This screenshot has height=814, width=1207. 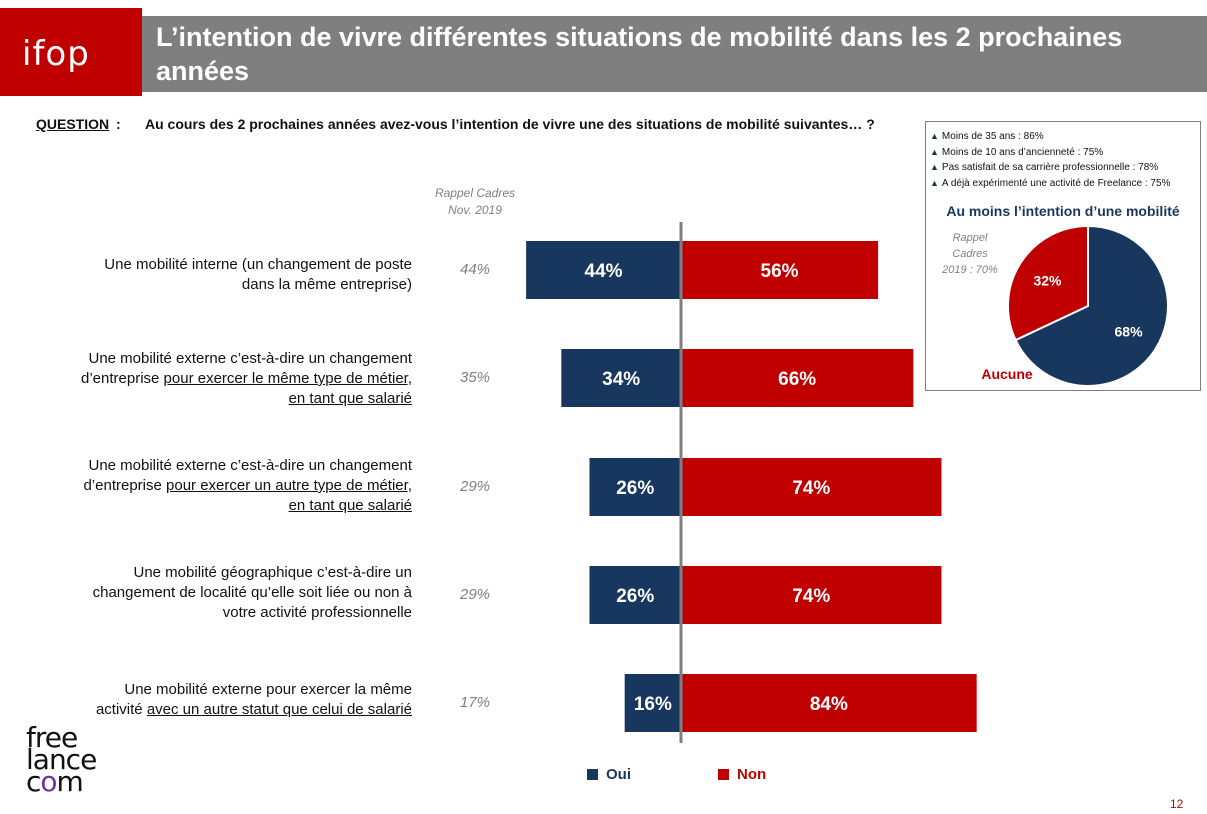 What do you see at coordinates (475, 202) in the screenshot?
I see `recall-header: Rappel Cadres Nov. 2019` at bounding box center [475, 202].